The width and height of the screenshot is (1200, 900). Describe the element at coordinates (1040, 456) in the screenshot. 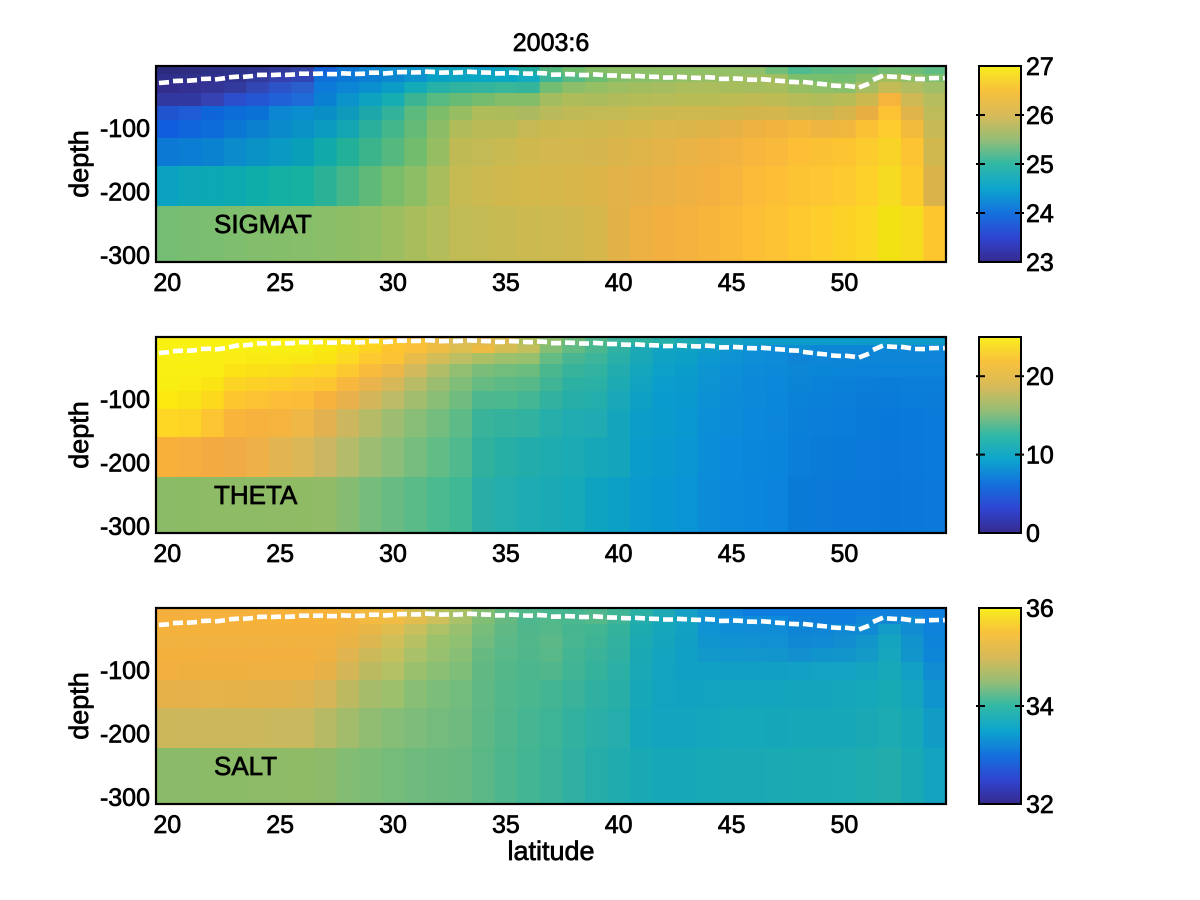

I see `svg-text: 10` at that location.